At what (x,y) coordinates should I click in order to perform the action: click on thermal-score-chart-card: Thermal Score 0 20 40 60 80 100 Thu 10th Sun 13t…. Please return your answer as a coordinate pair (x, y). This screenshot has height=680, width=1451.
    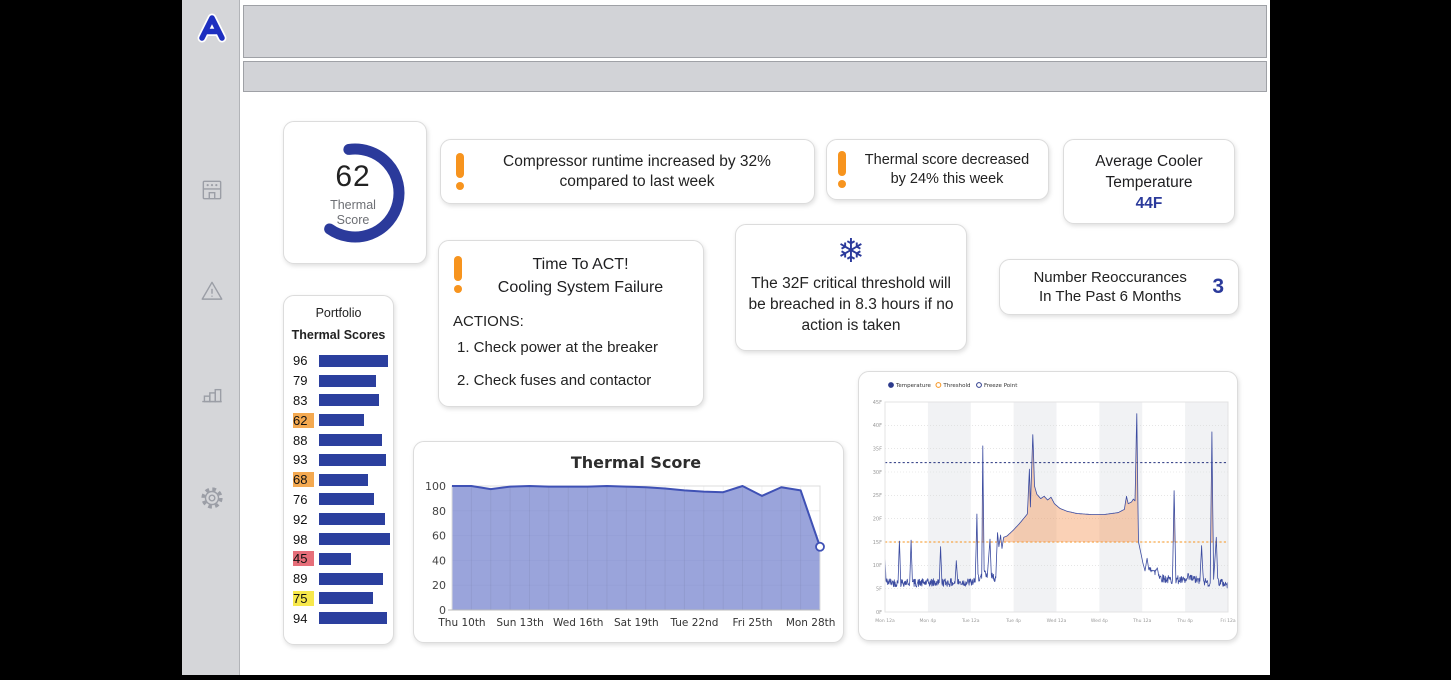
    Looking at the image, I should click on (628, 542).